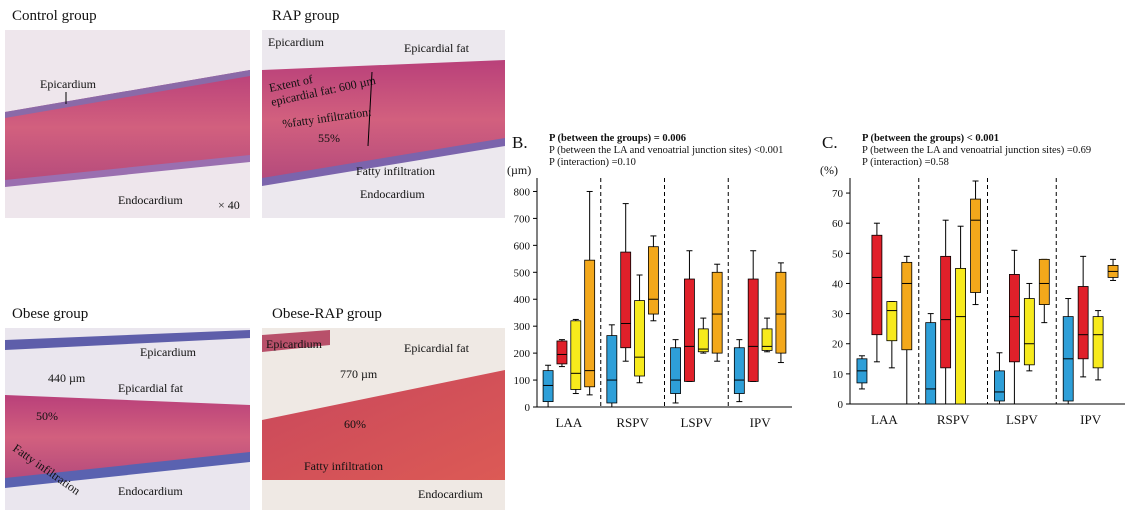 The width and height of the screenshot is (1129, 513). I want to click on y-axis-label: (%), so click(829, 170).